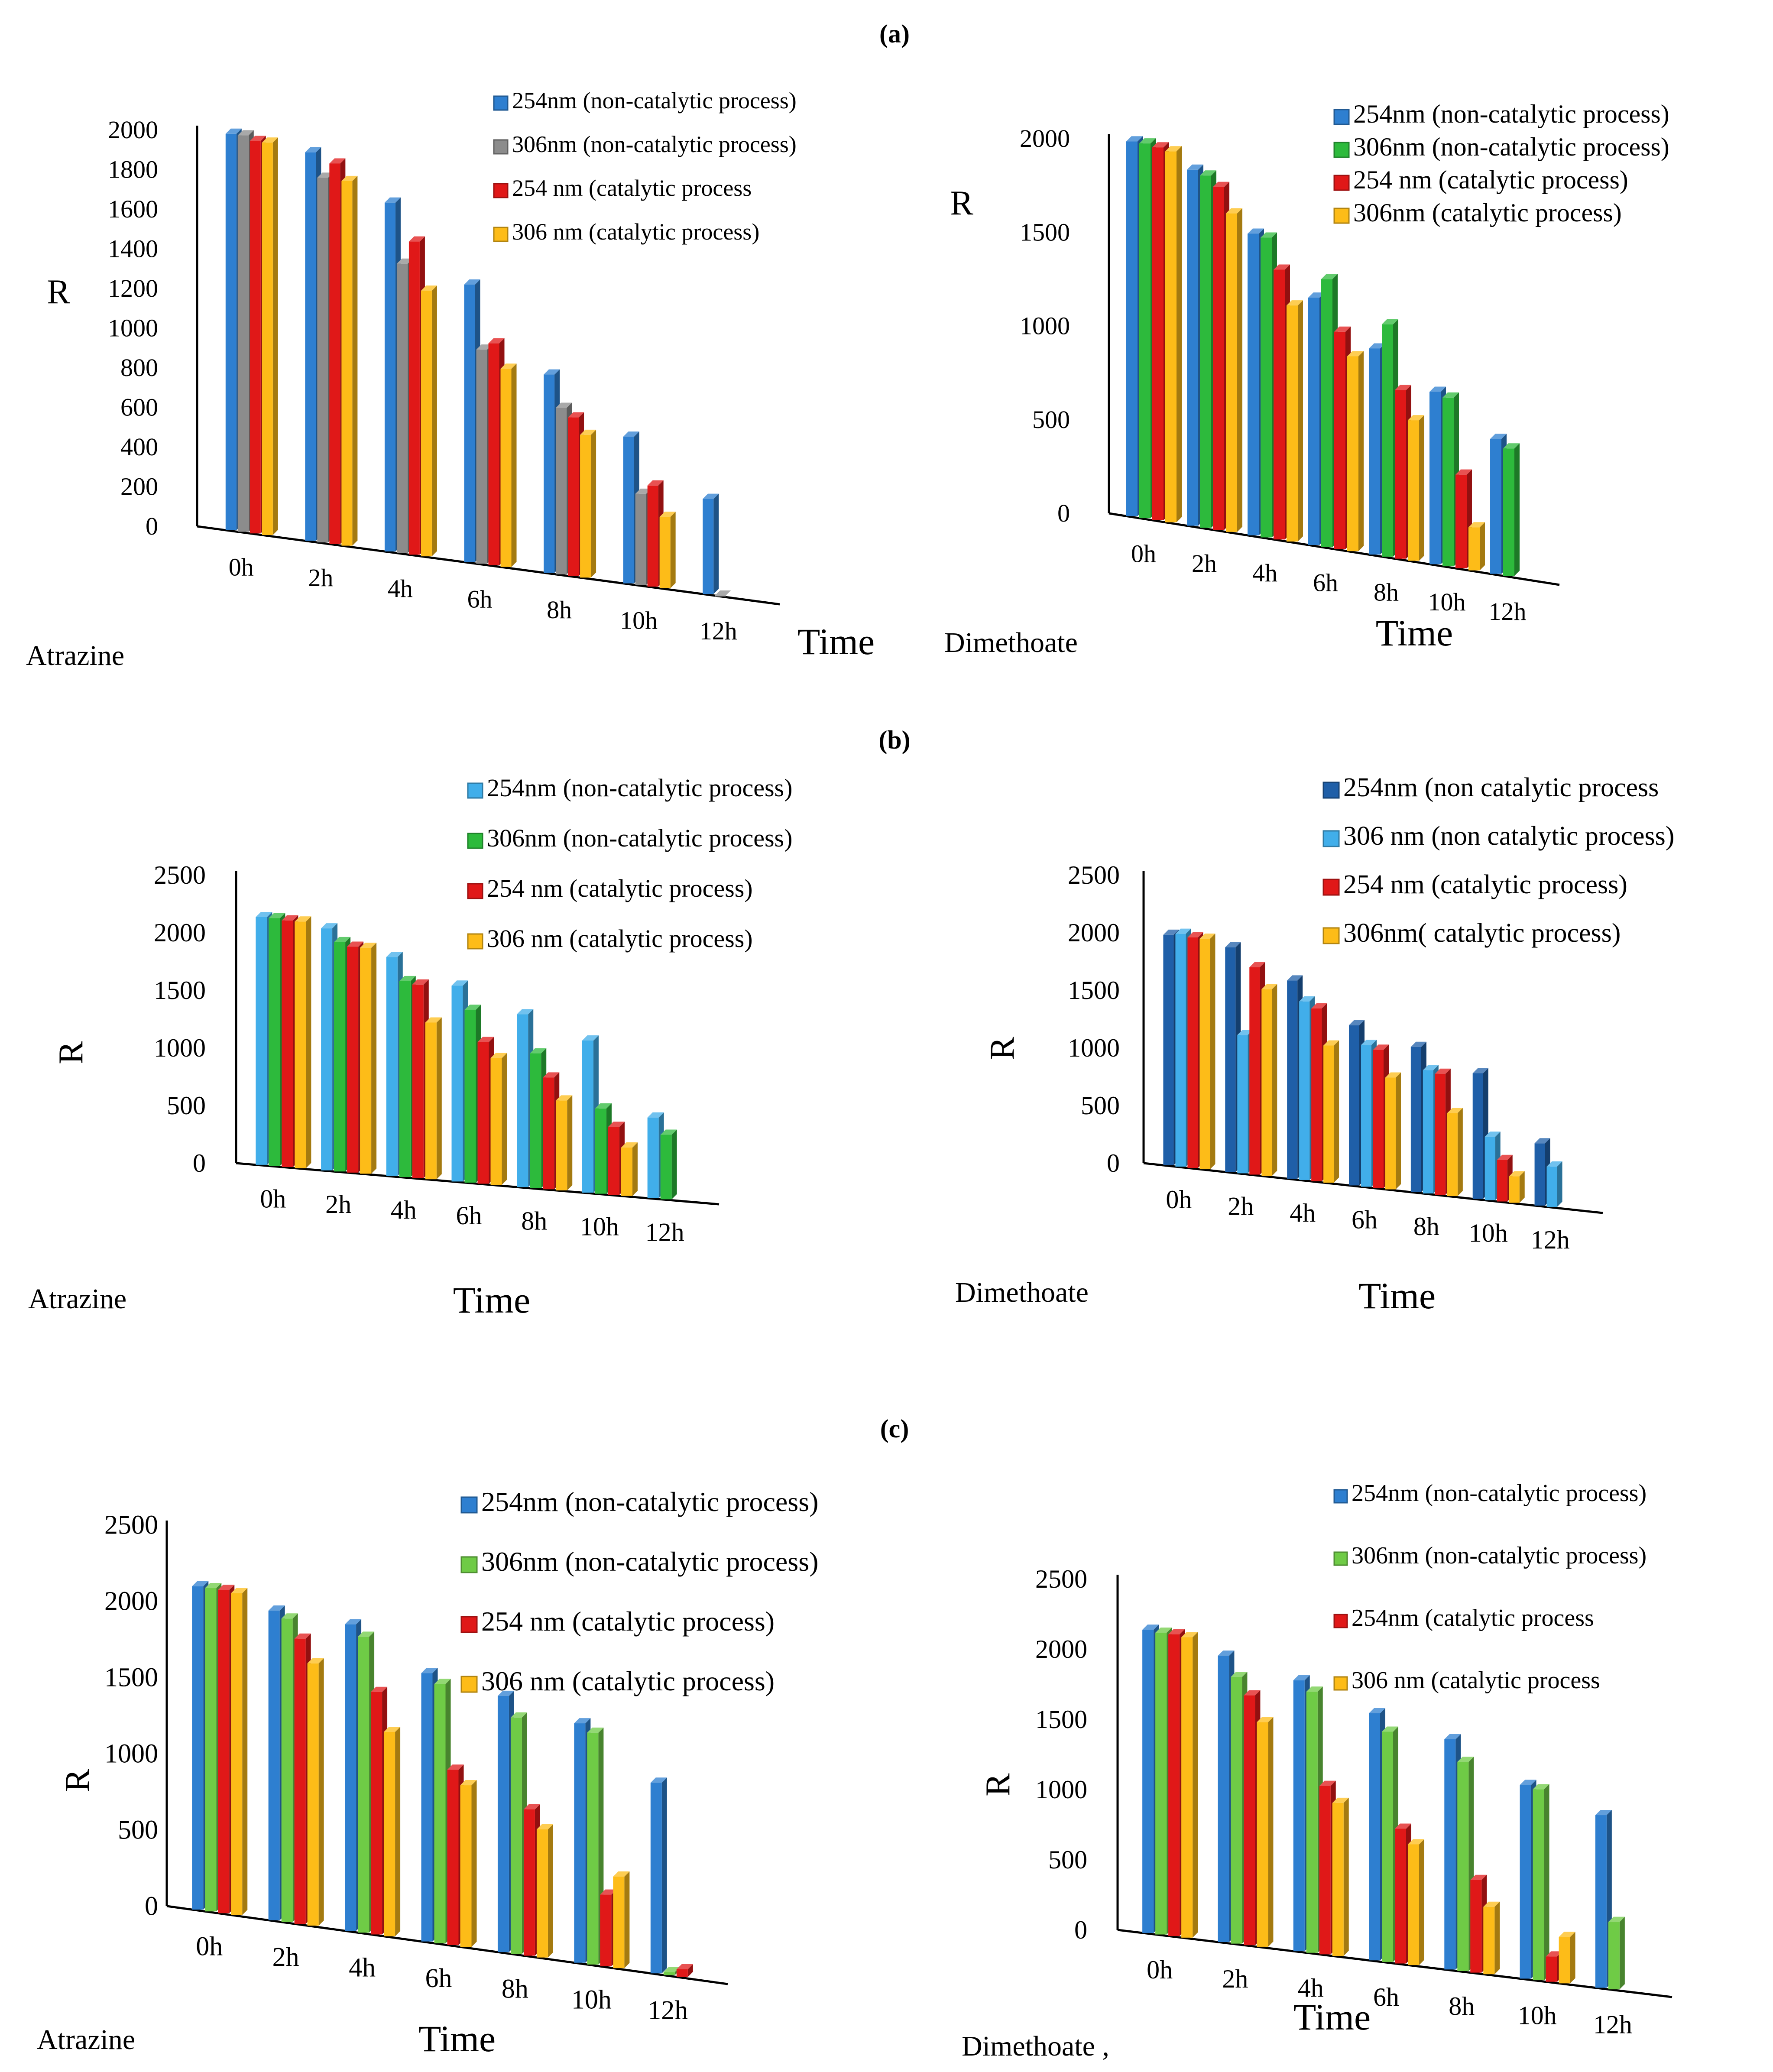  I want to click on legend-label: 254nm (non-catalytic process), so click(639, 788).